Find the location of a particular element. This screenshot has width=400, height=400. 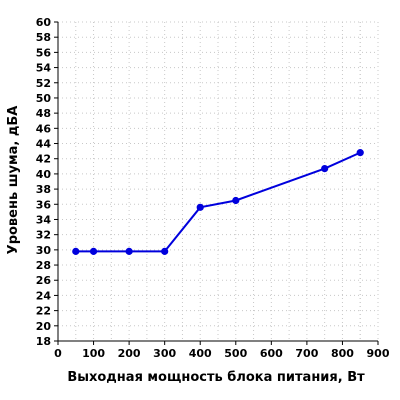

y-tick-label: 56 is located at coordinates (44, 52).